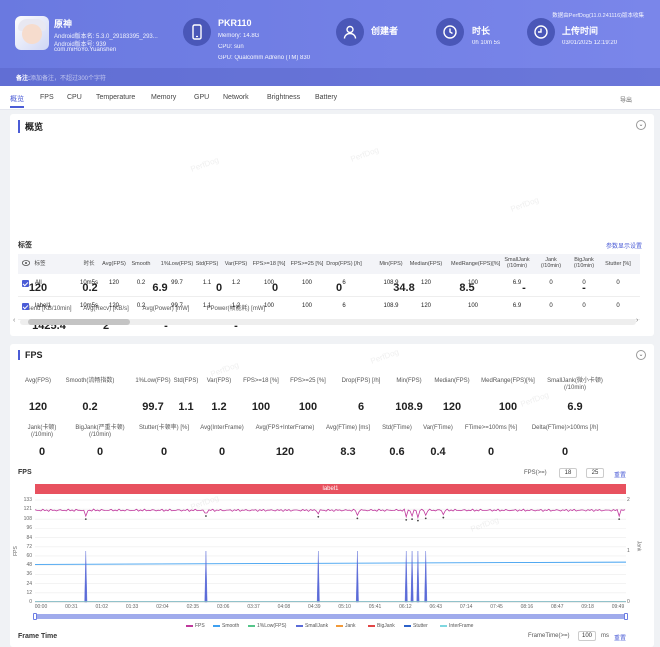 This screenshot has width=660, height=647. What do you see at coordinates (207, 306) in the screenshot?
I see `table-cell: 1.1` at bounding box center [207, 306].